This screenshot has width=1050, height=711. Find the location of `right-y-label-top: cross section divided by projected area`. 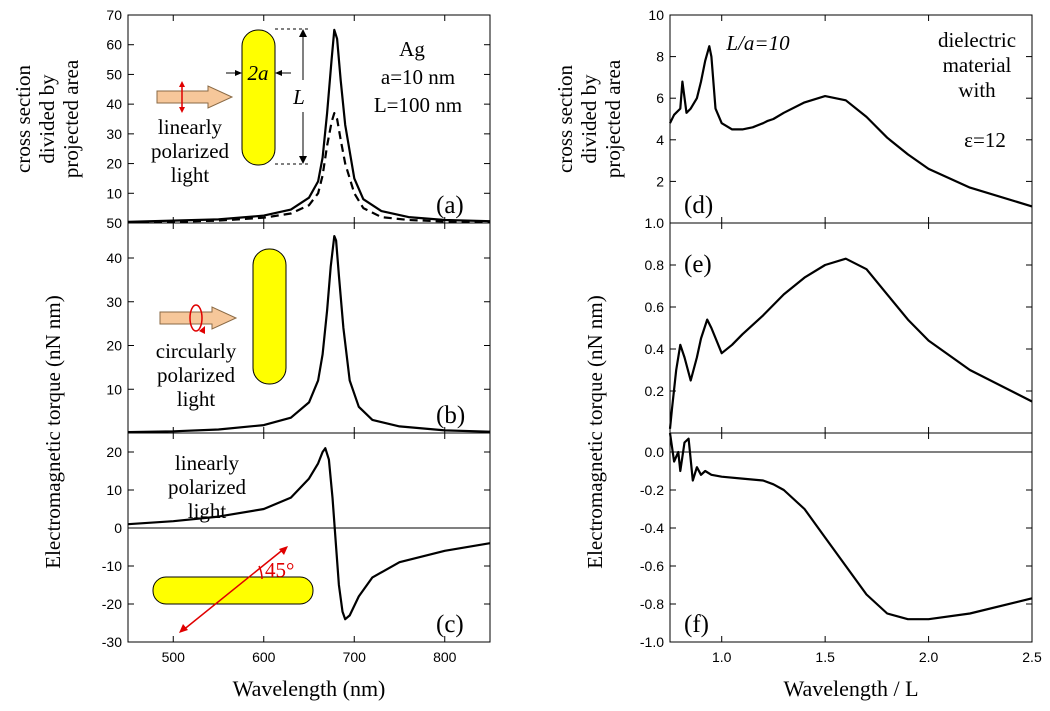

right-y-label-top: cross section divided by projected area is located at coordinates (589, 118).